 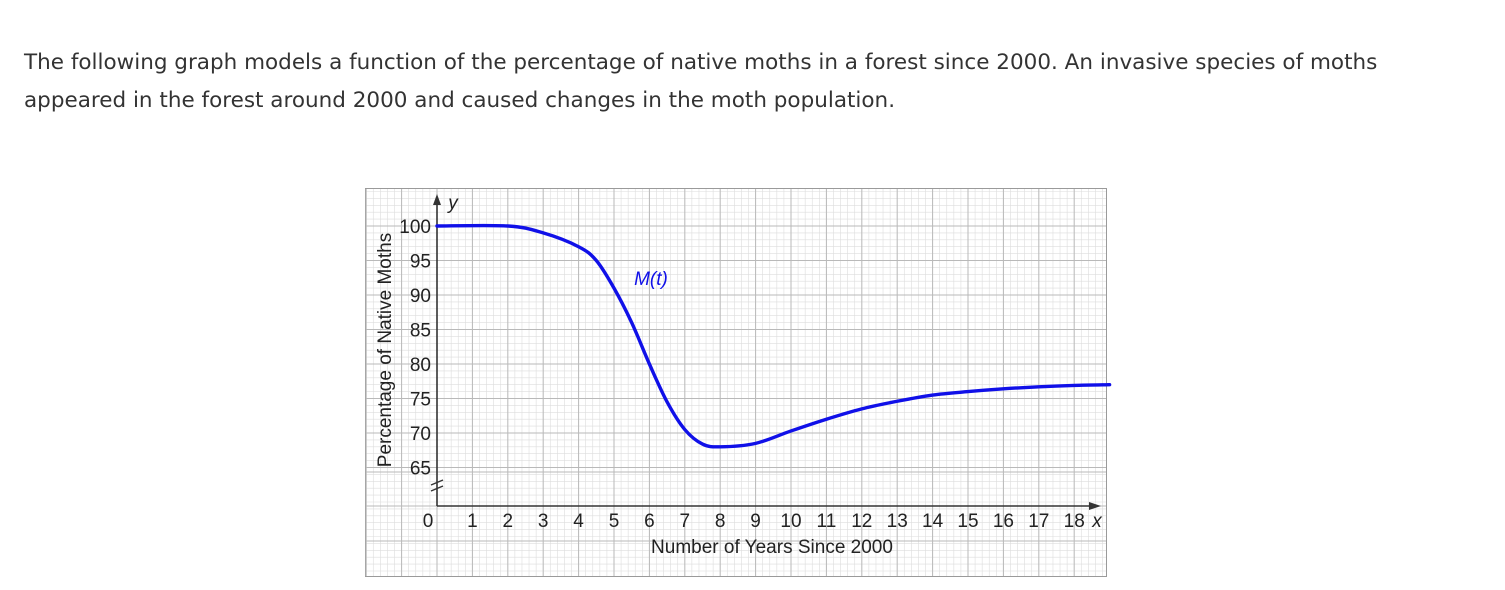 I want to click on y-tick-label: 75, so click(x=420, y=400).